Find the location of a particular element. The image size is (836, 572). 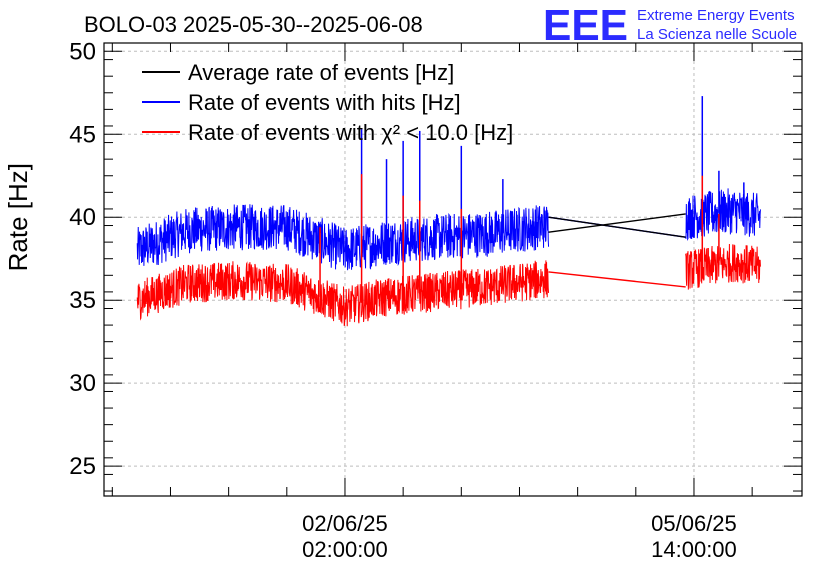

eee-logo-mark: EEE is located at coordinates (585, 25).